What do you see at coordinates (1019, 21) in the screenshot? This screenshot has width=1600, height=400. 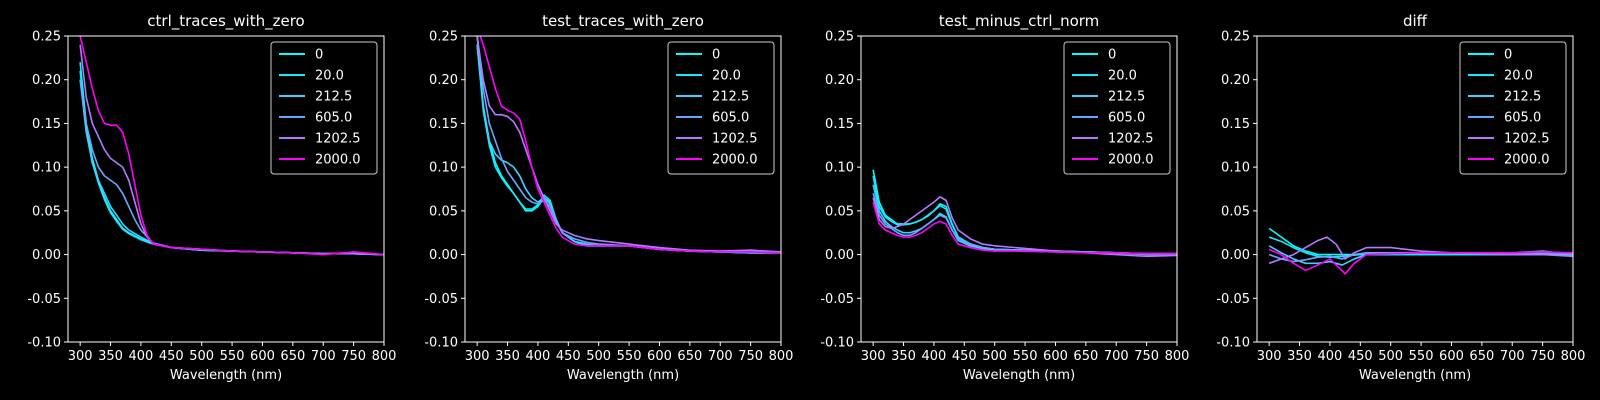 I see `chart-title: test_minus_ctrl_norm` at bounding box center [1019, 21].